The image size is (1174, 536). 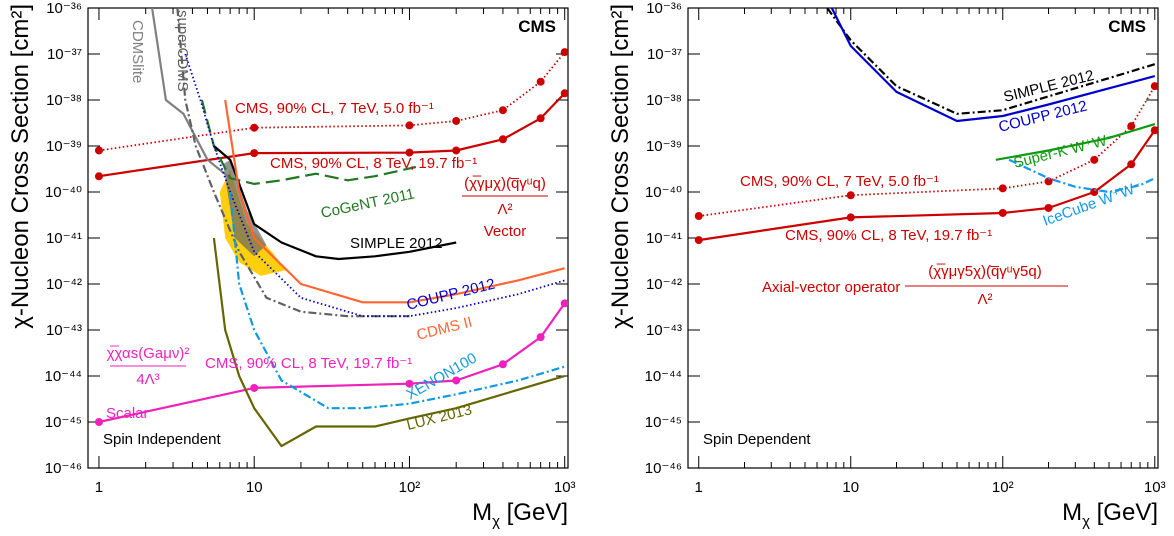 I want to click on series-line-cdmslite, so click(x=191, y=94).